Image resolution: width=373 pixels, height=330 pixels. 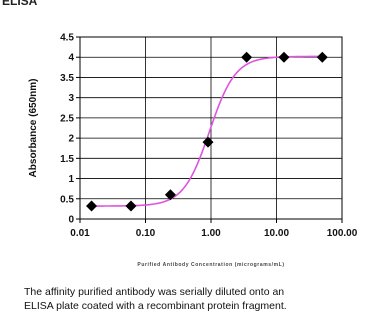 I want to click on y-tick-label: 2, so click(x=71, y=139).